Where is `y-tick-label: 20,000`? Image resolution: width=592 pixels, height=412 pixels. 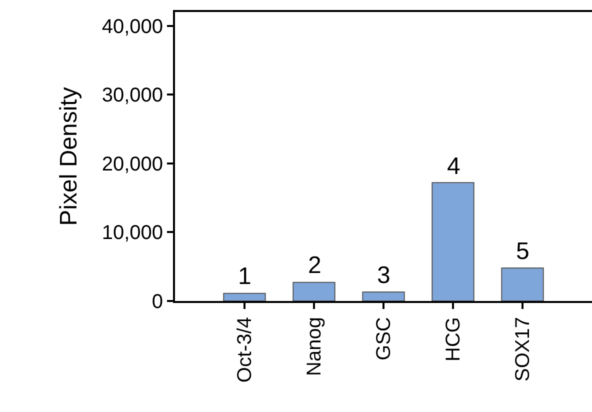 y-tick-label: 20,000 is located at coordinates (132, 164).